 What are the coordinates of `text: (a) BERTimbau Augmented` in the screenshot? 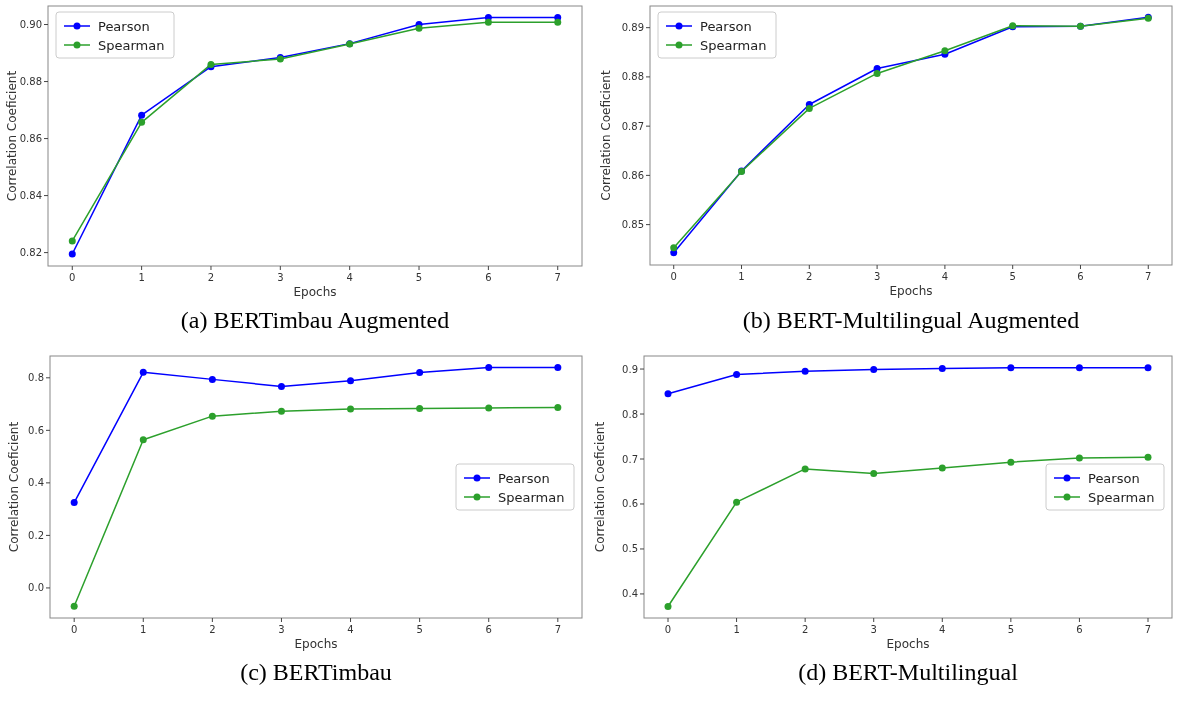 It's located at (315, 320).